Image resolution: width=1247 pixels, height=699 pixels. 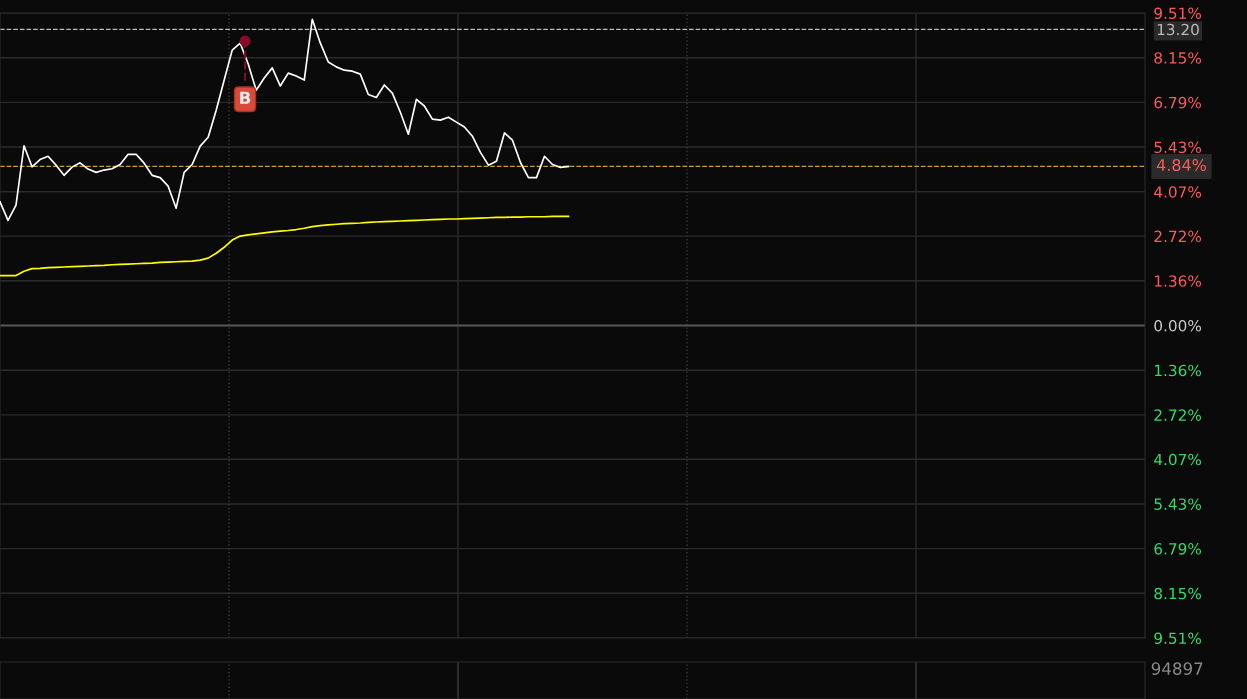 I want to click on text: 94897, so click(x=1177, y=668).